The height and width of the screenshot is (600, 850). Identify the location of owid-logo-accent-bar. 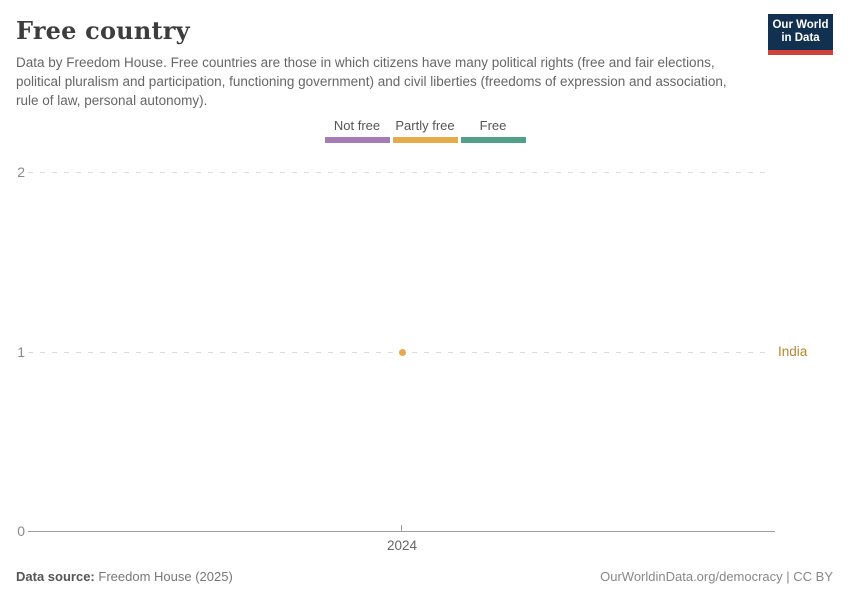
(800, 52).